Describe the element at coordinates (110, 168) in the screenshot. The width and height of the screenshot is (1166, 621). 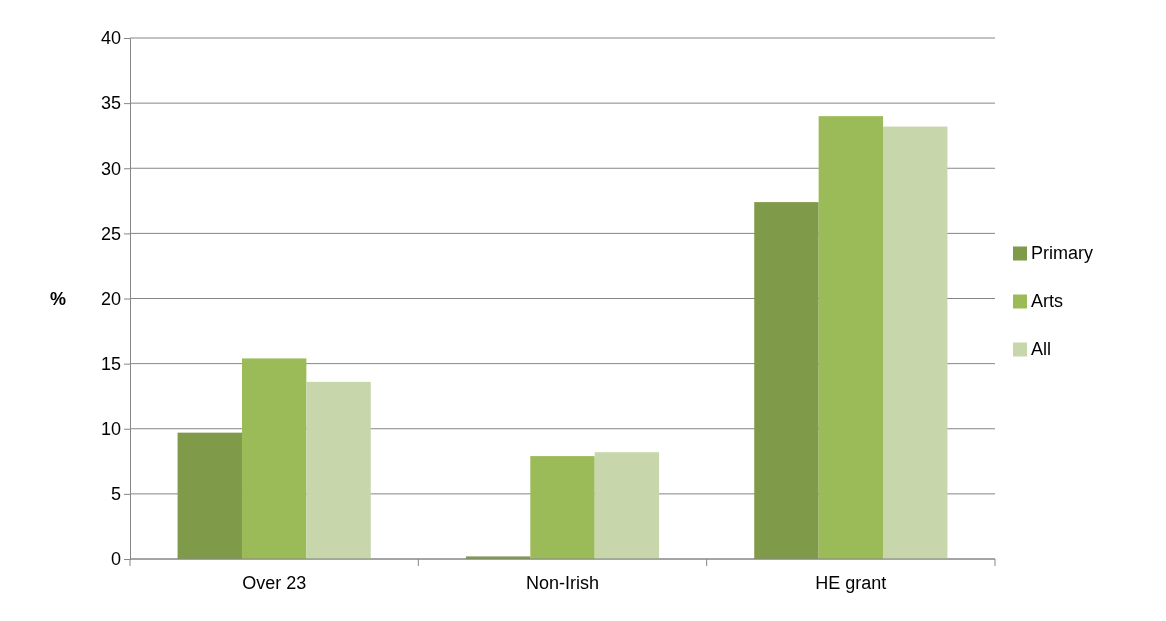
I see `y-tick-label: 30` at that location.